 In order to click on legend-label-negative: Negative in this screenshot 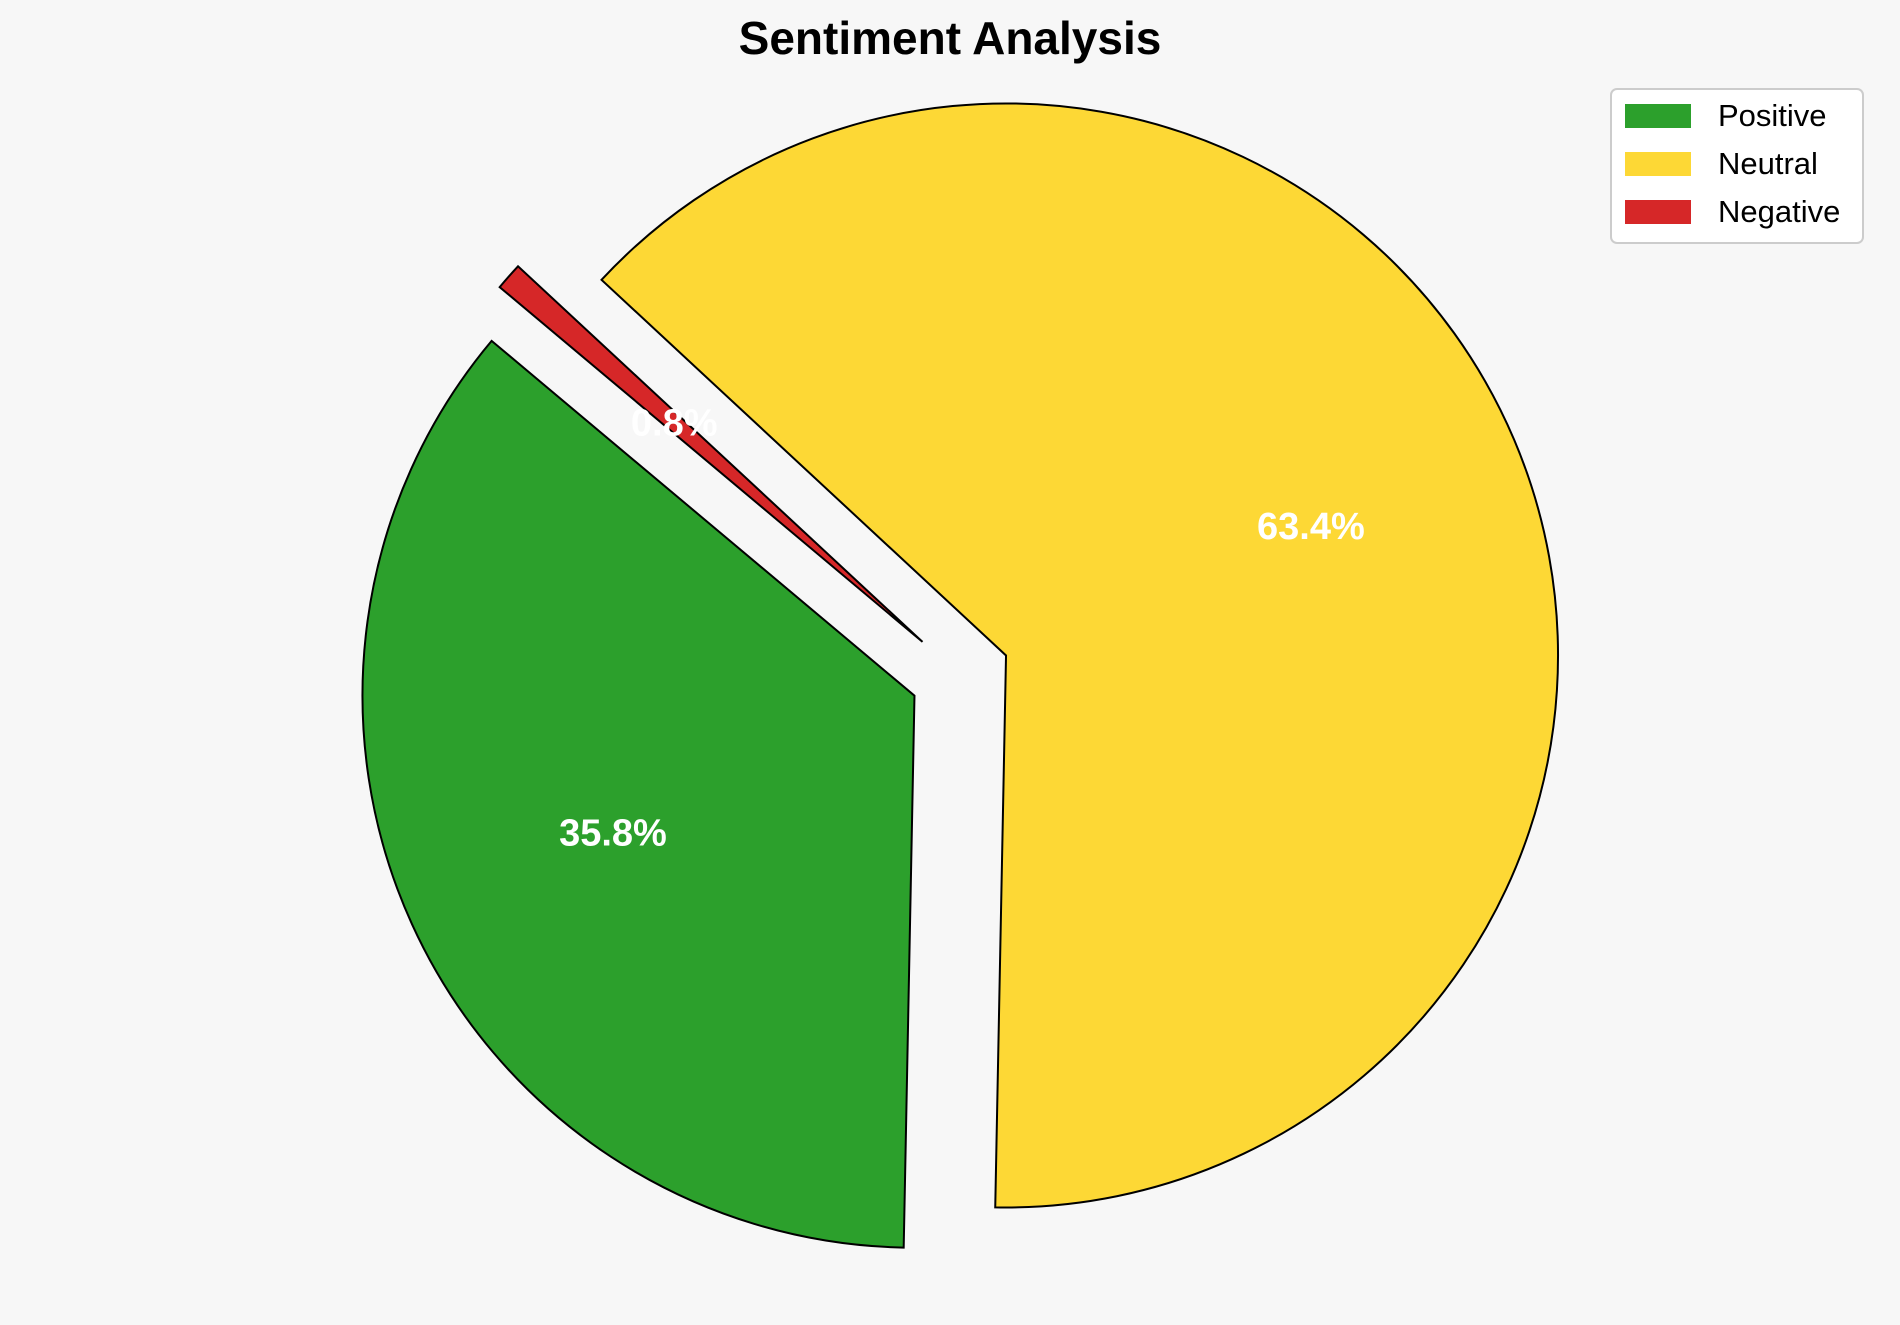, I will do `click(1779, 211)`.